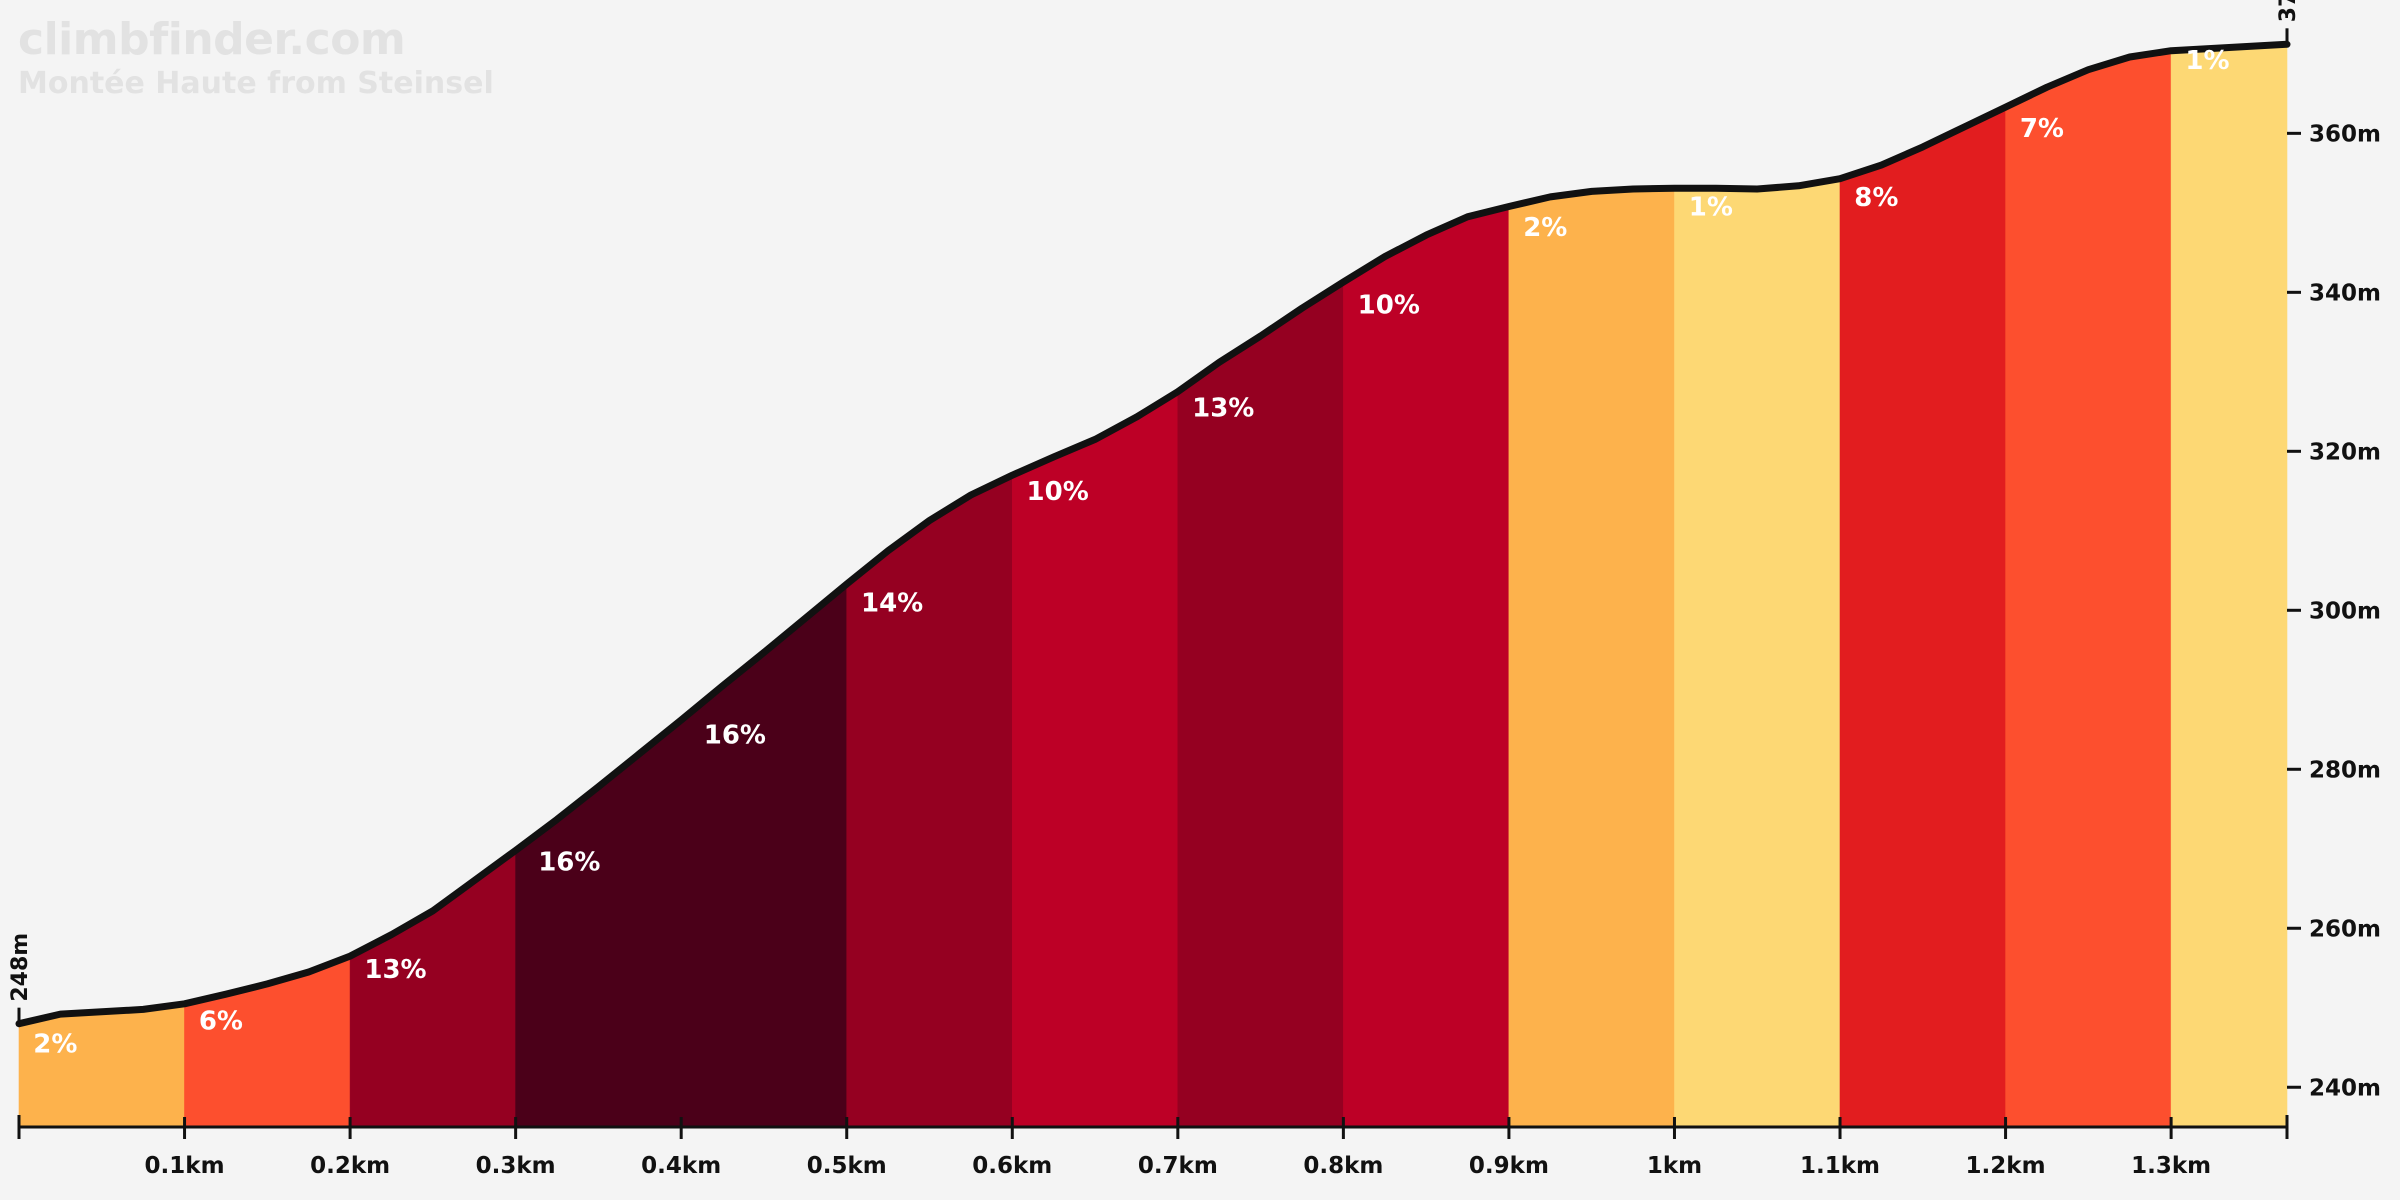  I want to click on grade-label-1: 2%, so click(55, 1045).